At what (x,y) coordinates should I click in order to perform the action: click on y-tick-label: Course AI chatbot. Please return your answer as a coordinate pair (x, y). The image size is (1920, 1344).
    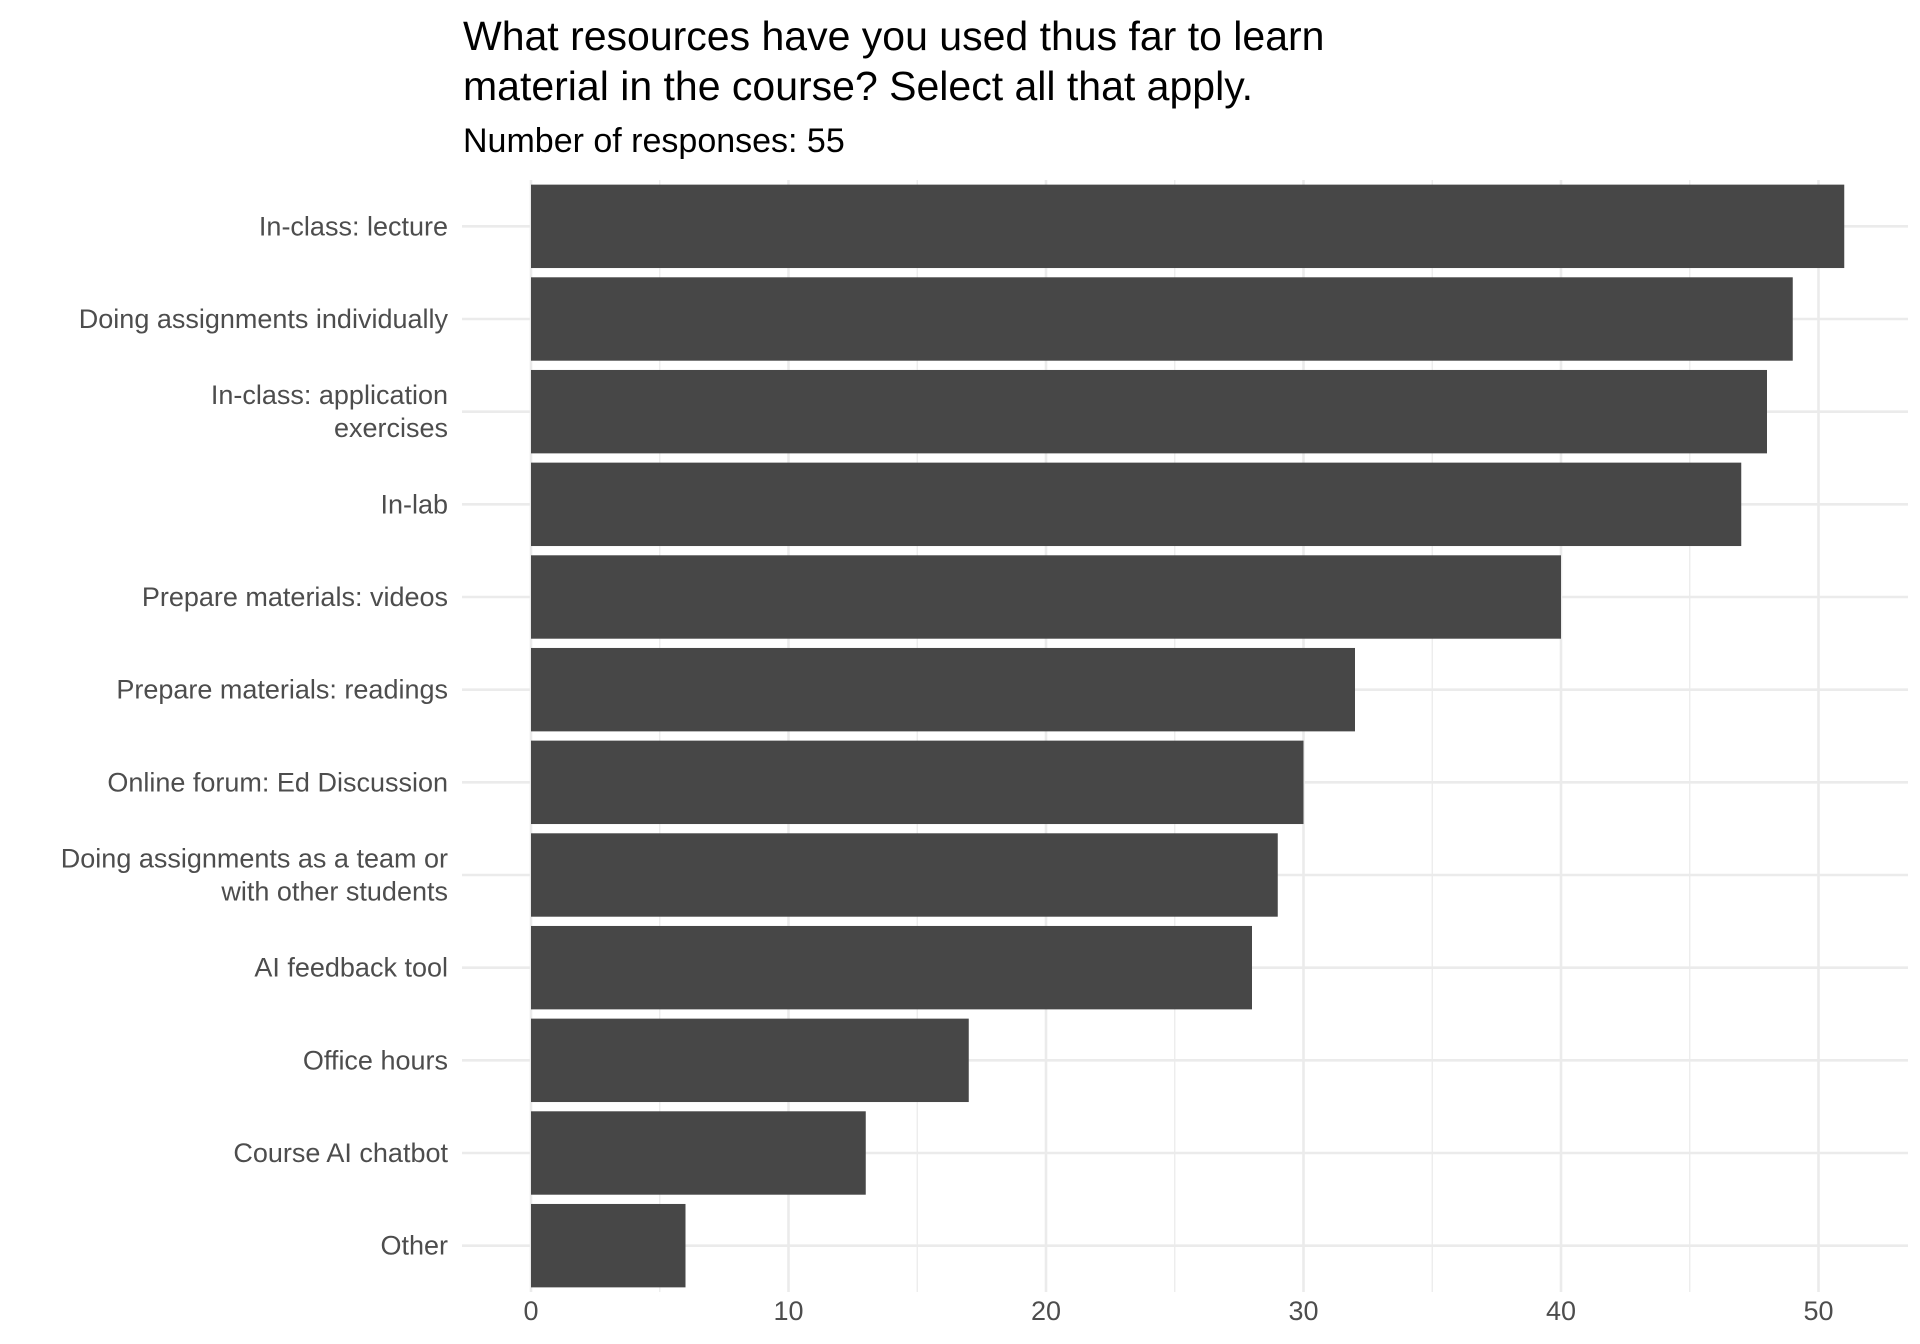
    Looking at the image, I should click on (340, 1153).